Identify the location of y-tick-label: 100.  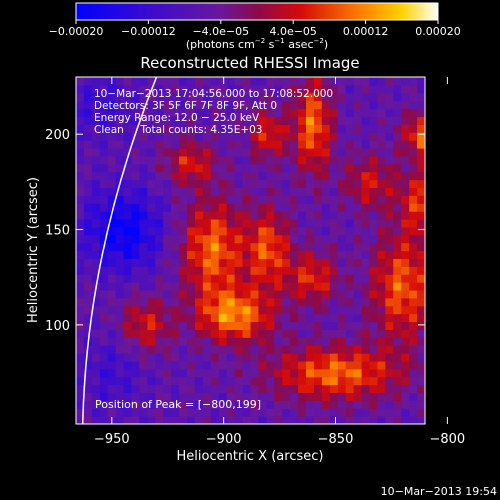
(57, 326).